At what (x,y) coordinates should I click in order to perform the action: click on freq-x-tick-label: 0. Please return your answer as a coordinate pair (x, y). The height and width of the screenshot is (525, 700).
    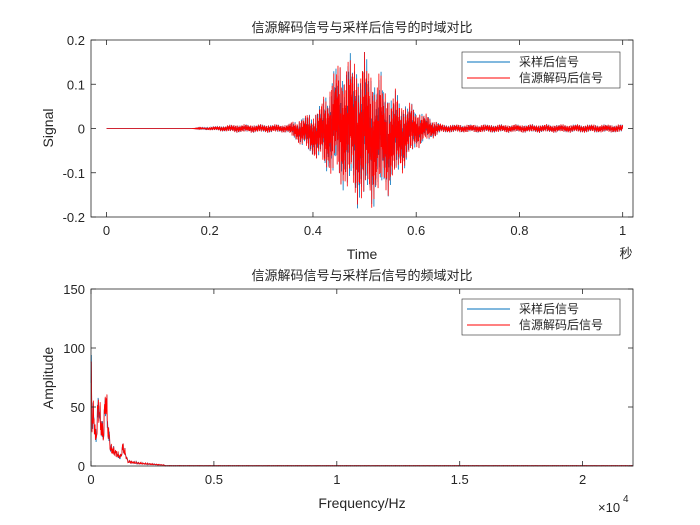
    Looking at the image, I should click on (90, 479).